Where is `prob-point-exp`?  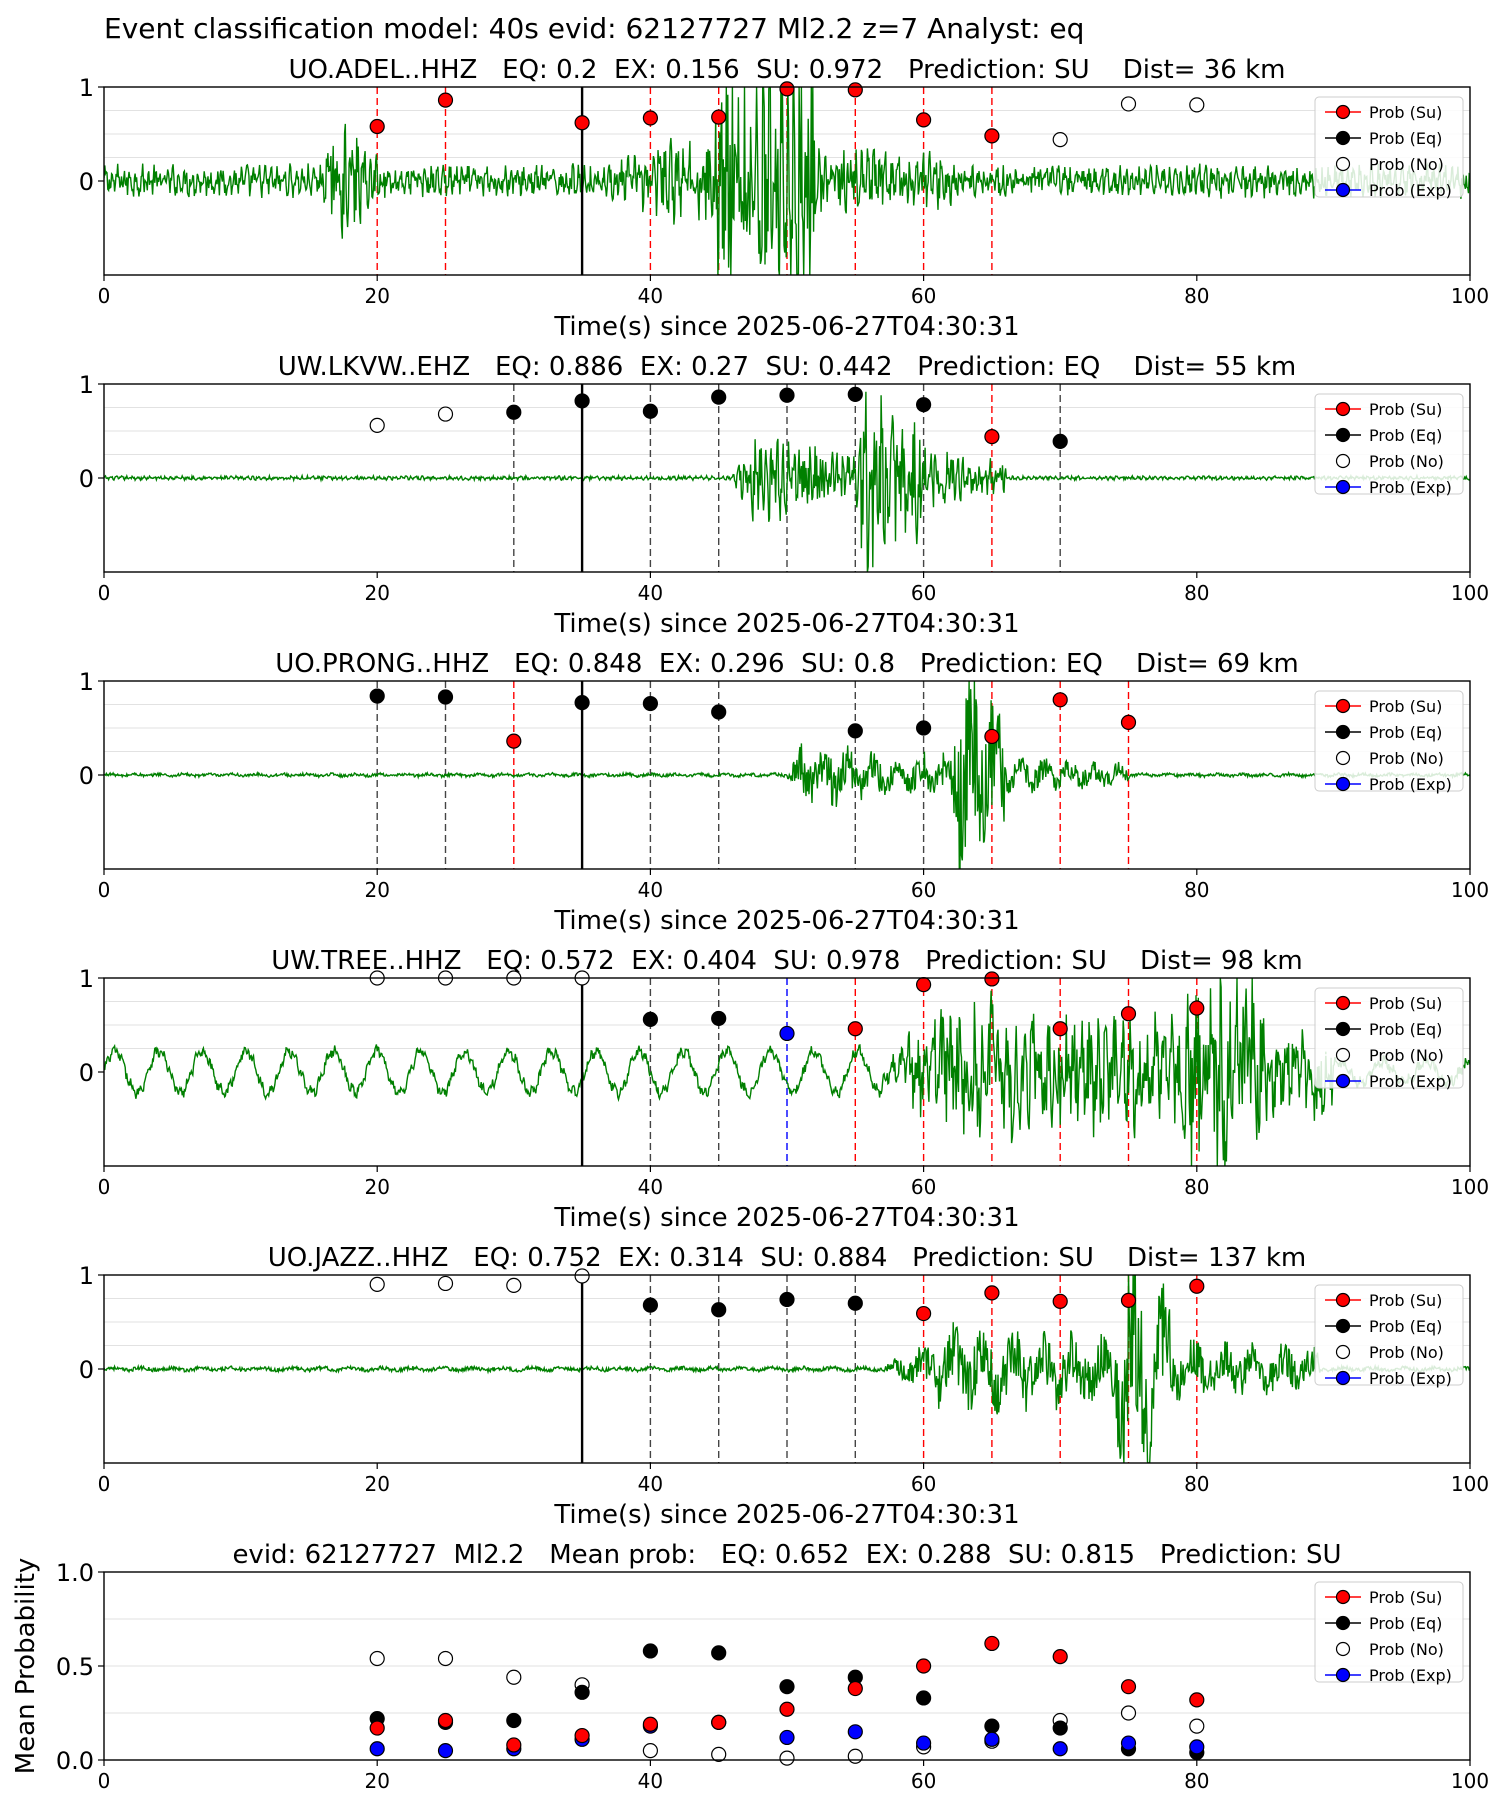 prob-point-exp is located at coordinates (787, 1033).